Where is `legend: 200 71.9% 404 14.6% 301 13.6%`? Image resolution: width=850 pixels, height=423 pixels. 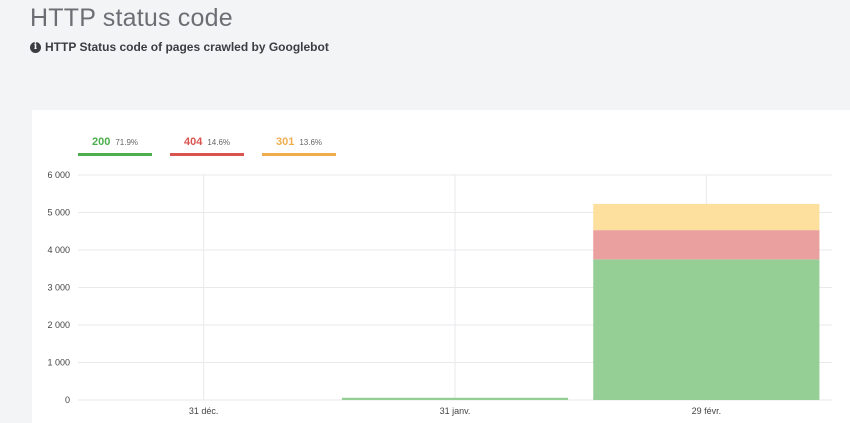 legend: 200 71.9% 404 14.6% 301 13.6% is located at coordinates (207, 144).